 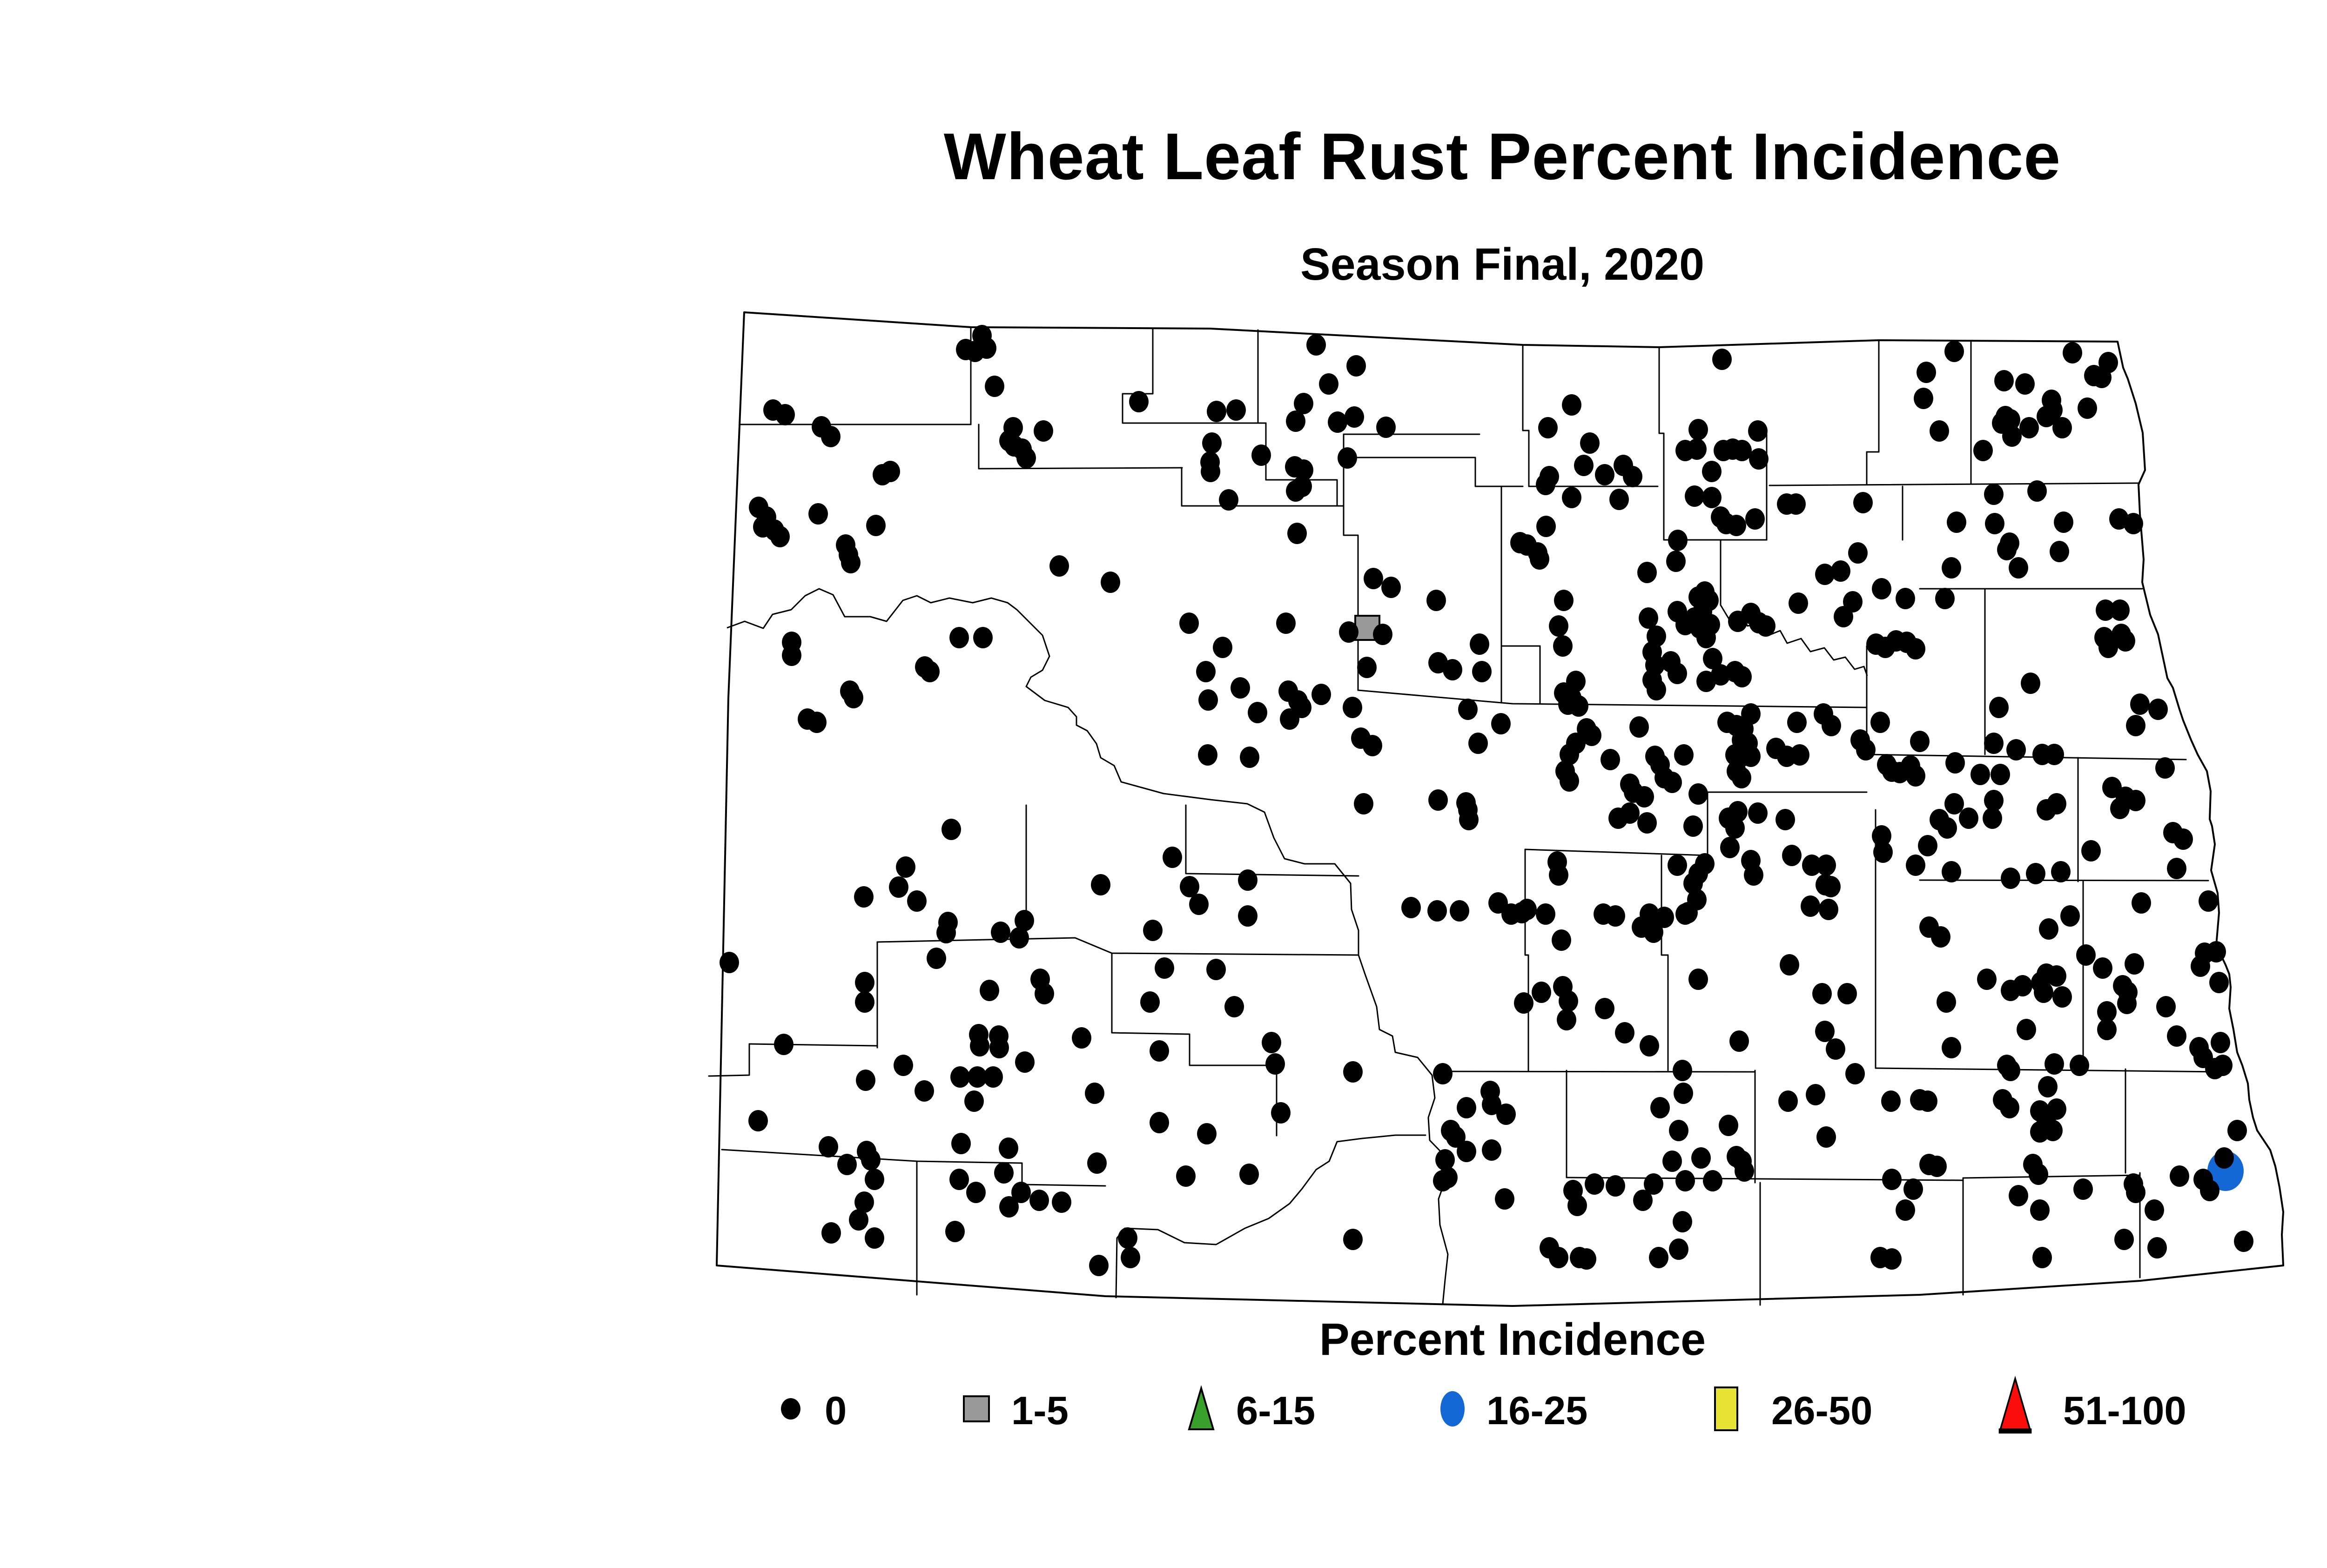 I want to click on legend-label: 26-50, so click(x=1822, y=1411).